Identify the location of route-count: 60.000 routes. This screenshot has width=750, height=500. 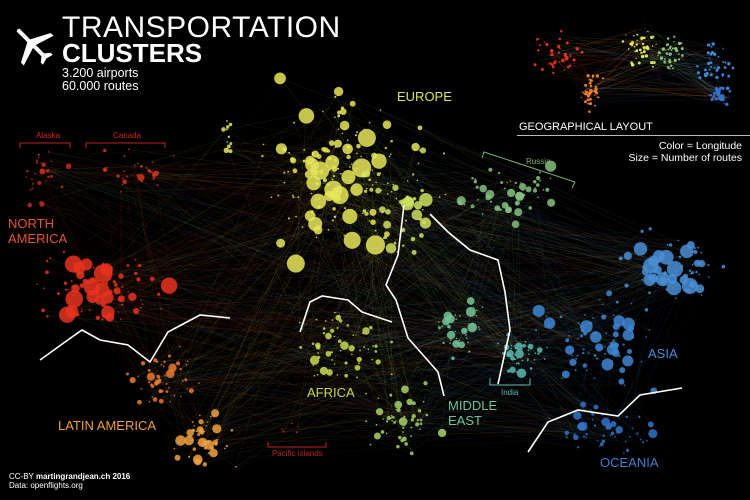
(100, 86).